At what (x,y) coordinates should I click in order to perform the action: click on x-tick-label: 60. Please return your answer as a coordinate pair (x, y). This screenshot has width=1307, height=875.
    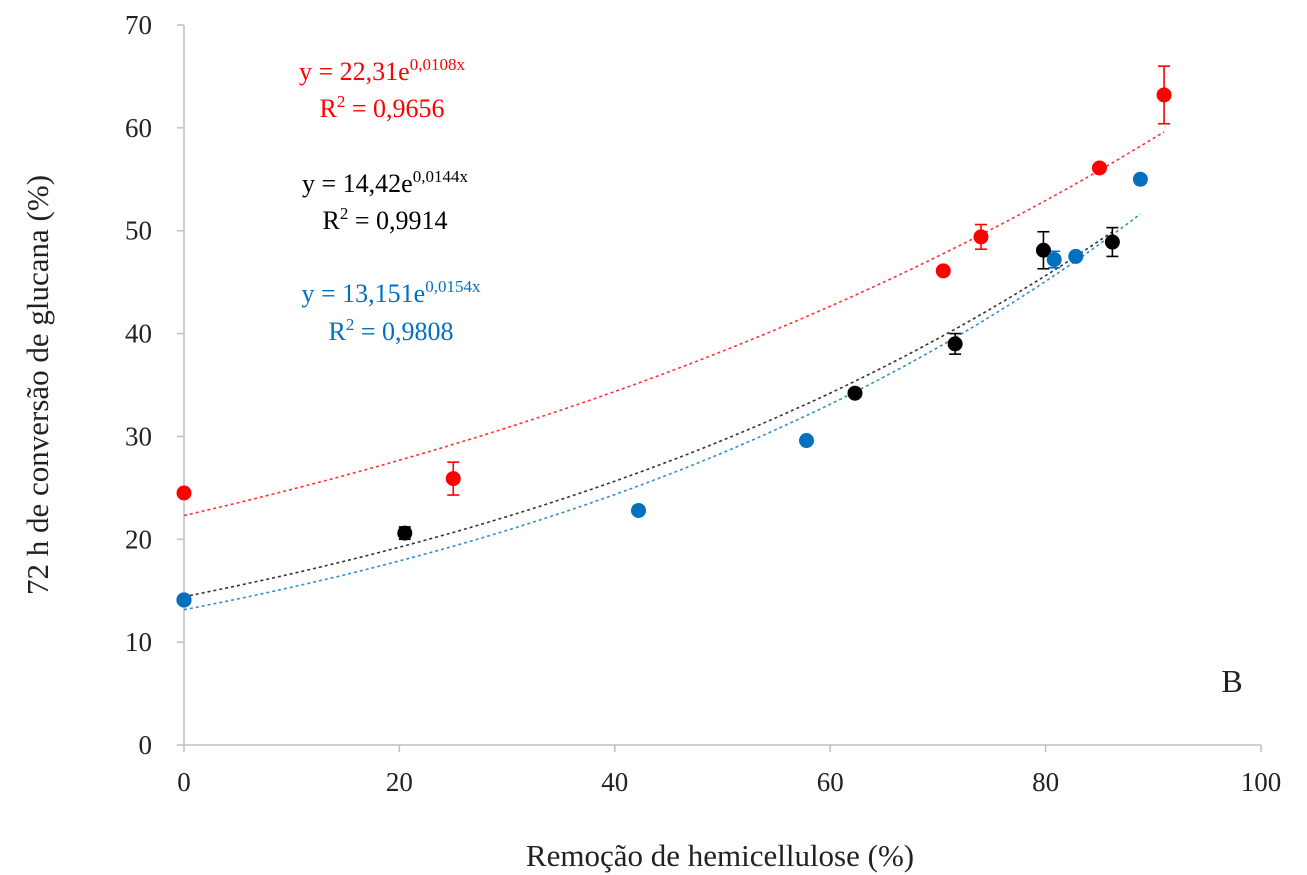
    Looking at the image, I should click on (830, 782).